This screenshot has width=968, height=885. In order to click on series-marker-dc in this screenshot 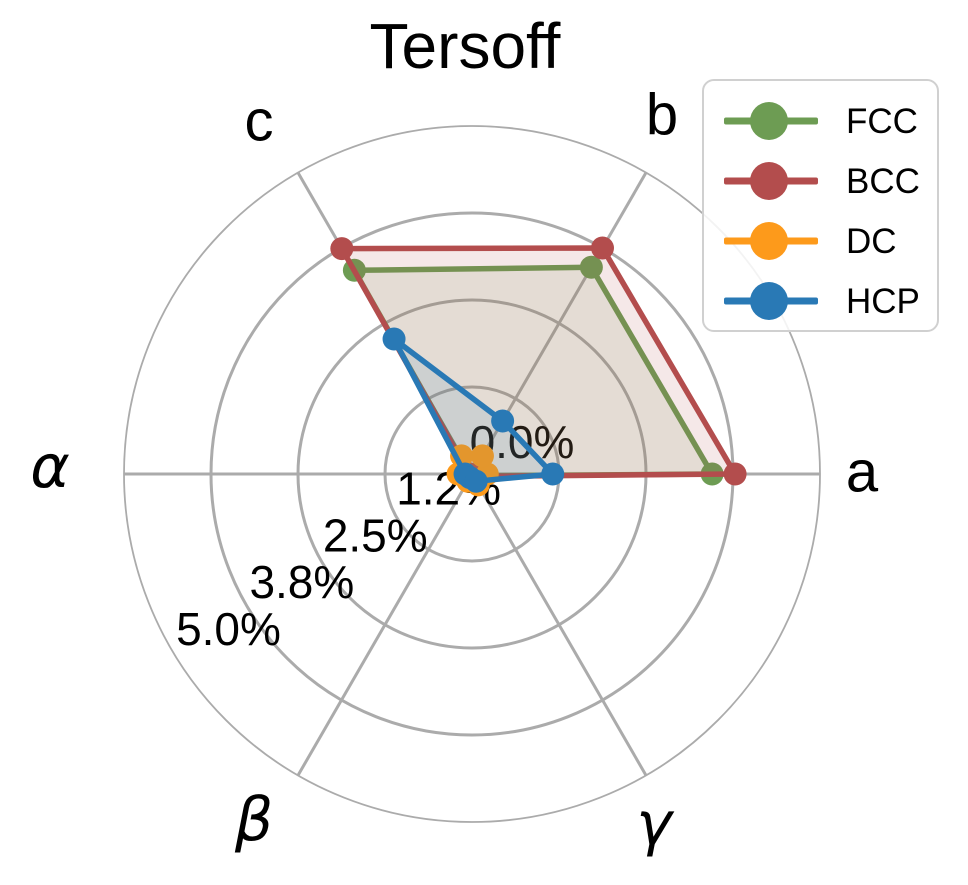, I will do `click(482, 456)`.